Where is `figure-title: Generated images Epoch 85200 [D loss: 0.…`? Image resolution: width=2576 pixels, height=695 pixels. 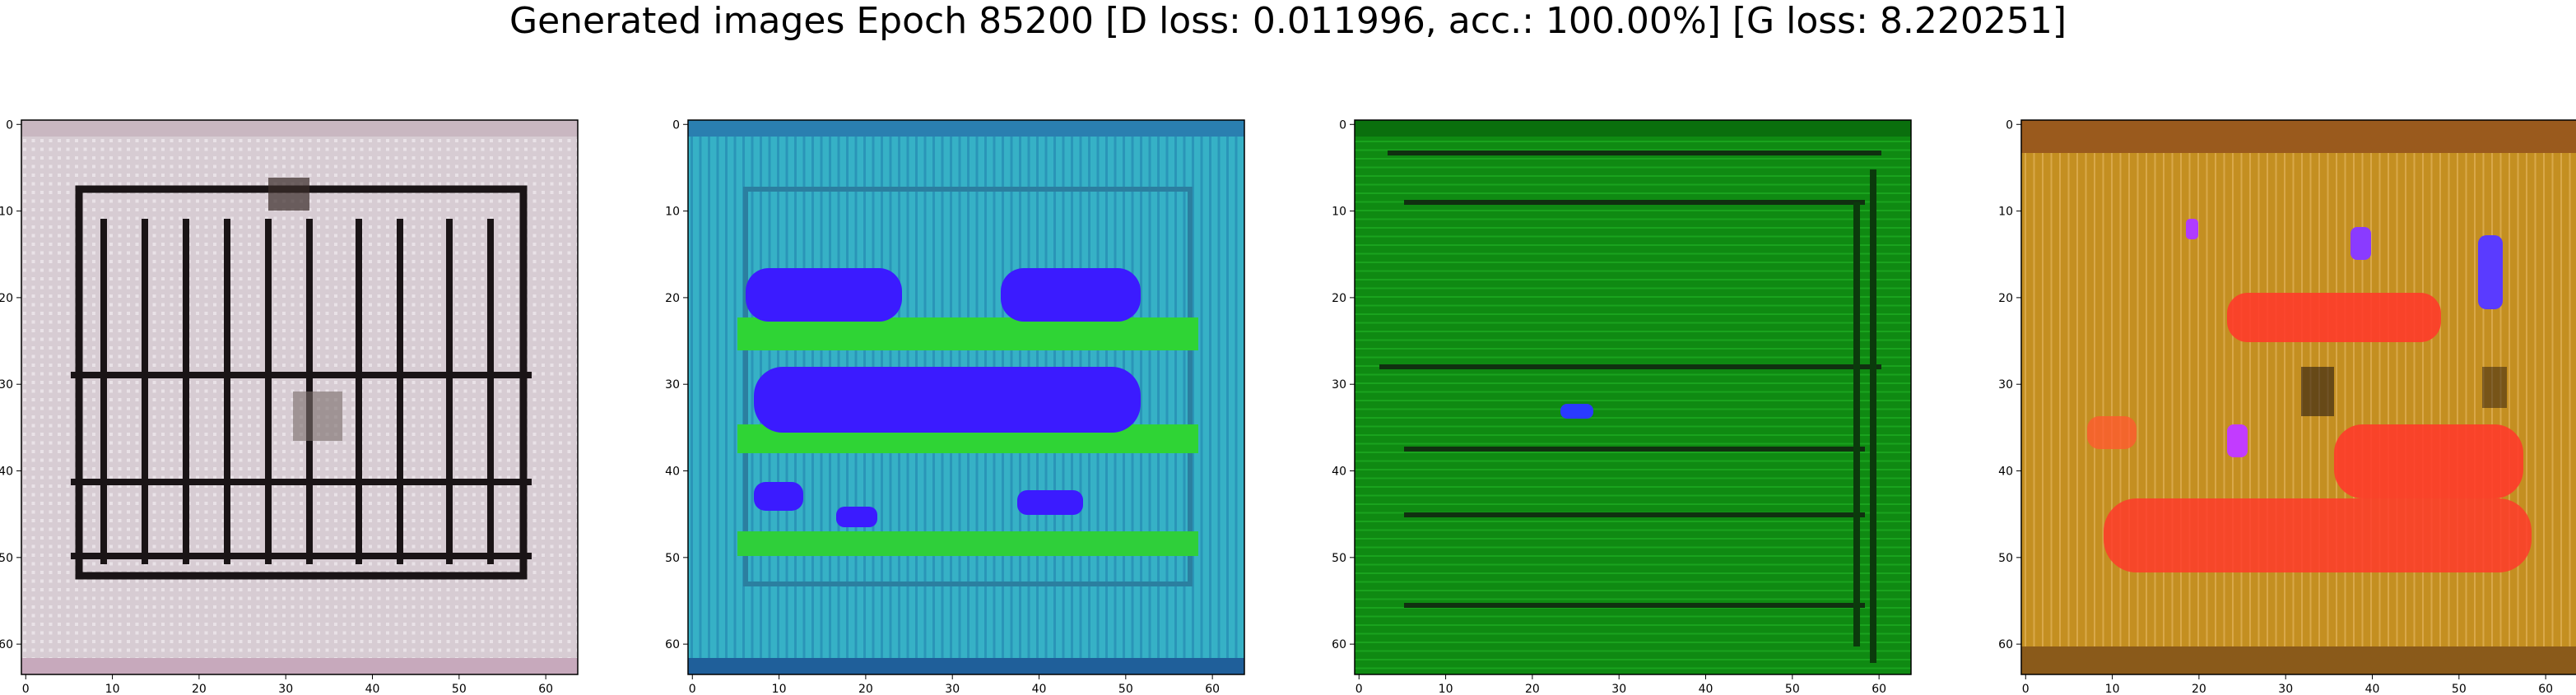 figure-title: Generated images Epoch 85200 [D loss: 0.… is located at coordinates (1288, 21).